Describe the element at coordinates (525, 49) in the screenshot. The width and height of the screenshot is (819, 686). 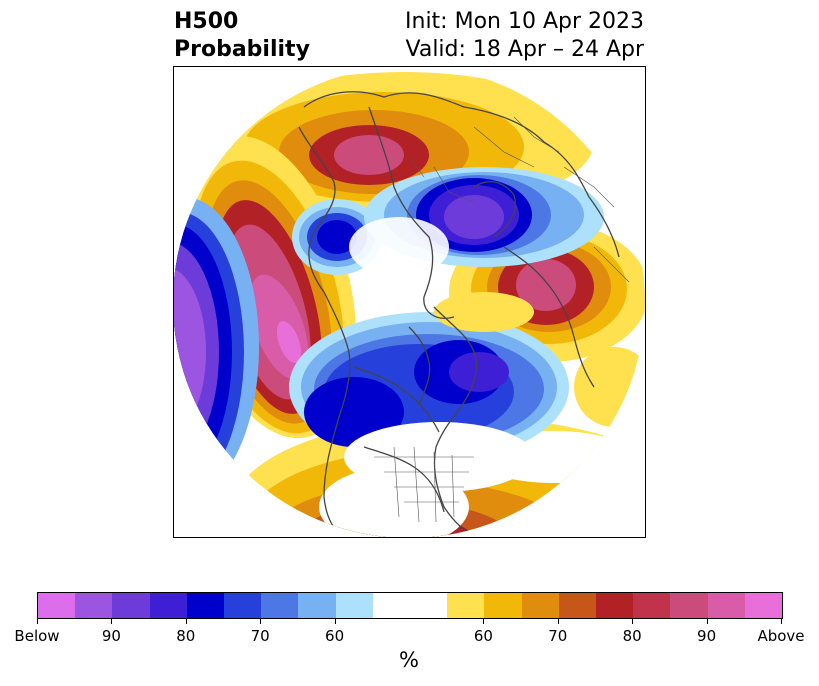
I see `valid-range: Valid: 18 Apr – 24 Apr` at that location.